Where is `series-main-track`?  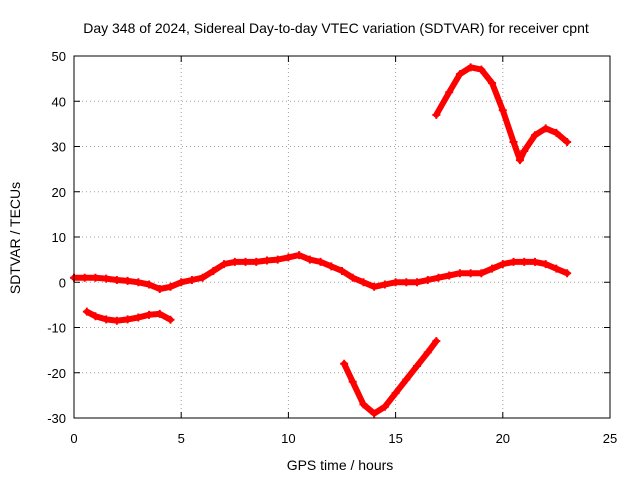
series-main-track is located at coordinates (321, 272).